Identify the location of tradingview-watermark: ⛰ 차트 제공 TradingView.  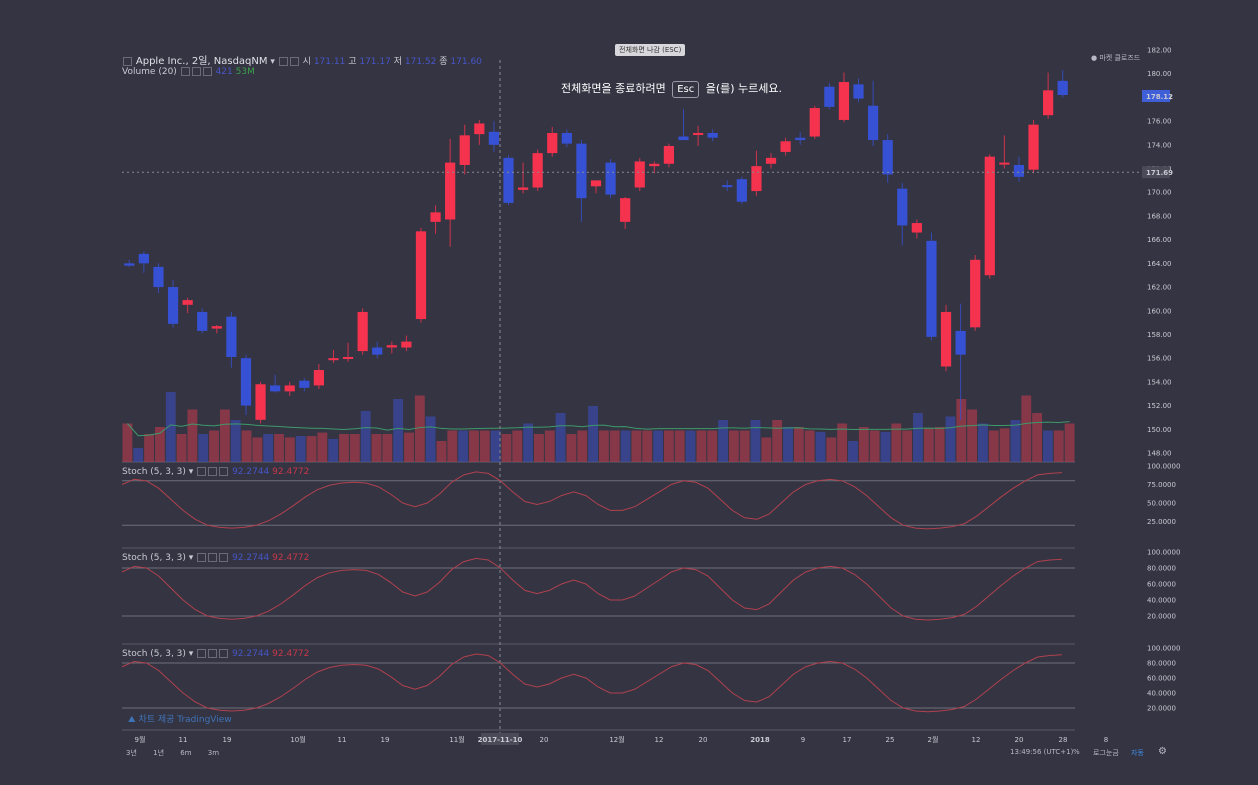
(180, 718).